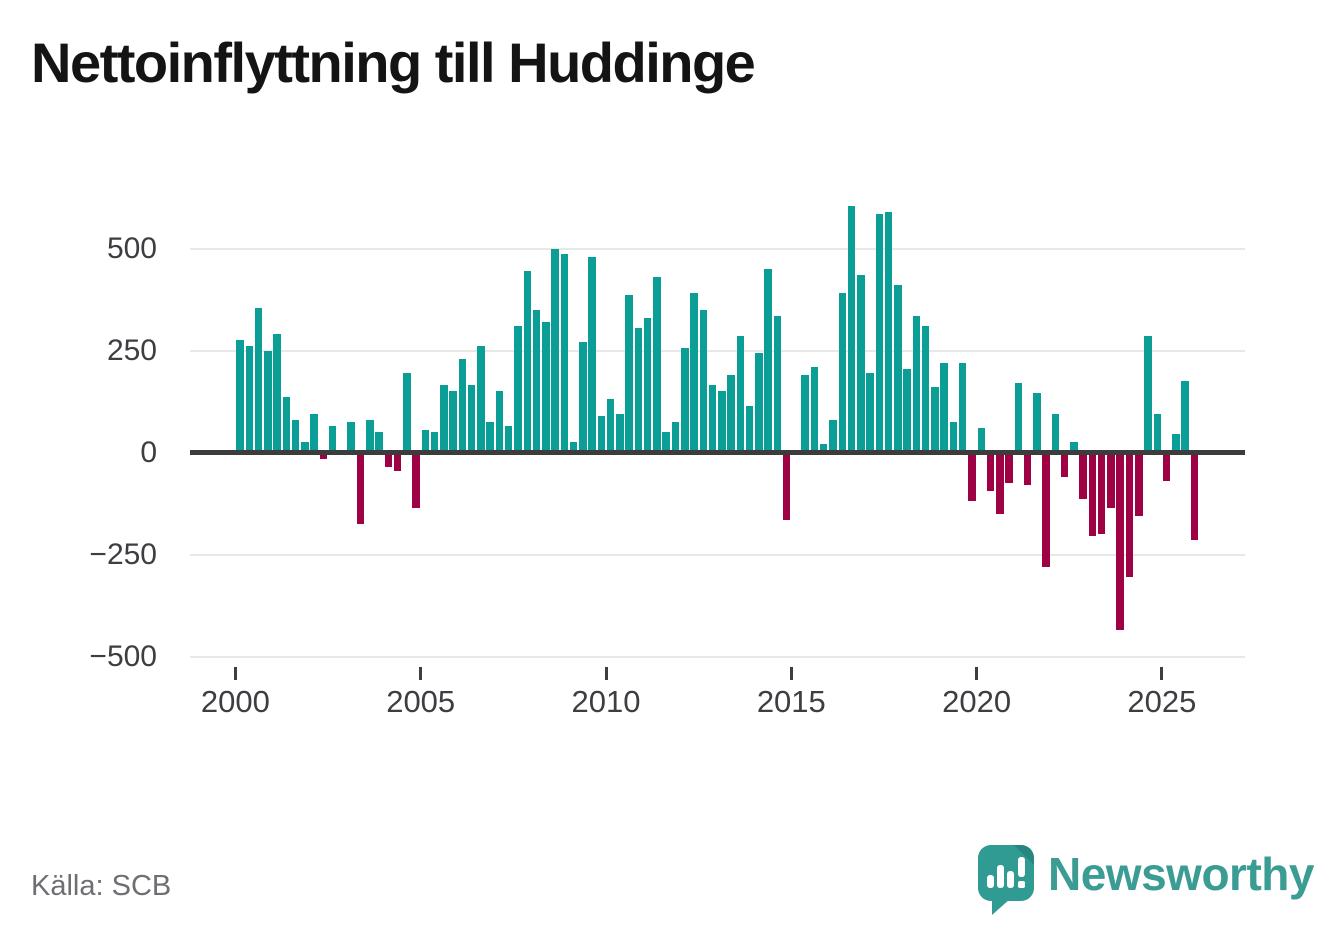  Describe the element at coordinates (555, 350) in the screenshot. I see `bar-2008-Q3` at that location.